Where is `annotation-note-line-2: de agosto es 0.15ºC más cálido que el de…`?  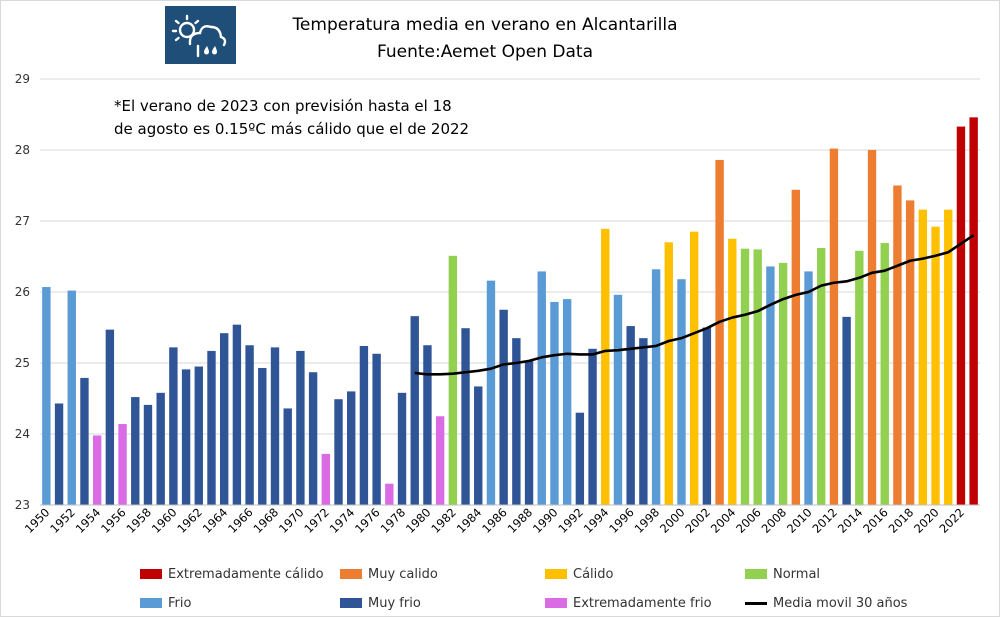 annotation-note-line-2: de agosto es 0.15ºC más cálido que el de… is located at coordinates (292, 129).